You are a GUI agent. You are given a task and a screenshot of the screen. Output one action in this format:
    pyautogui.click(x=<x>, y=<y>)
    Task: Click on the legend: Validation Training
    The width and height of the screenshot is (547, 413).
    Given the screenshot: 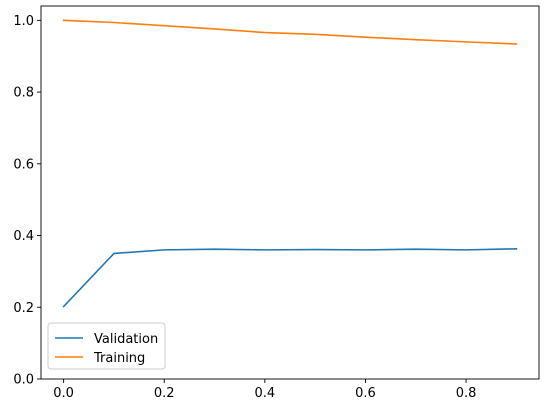 What is the action you would take?
    pyautogui.click(x=106, y=346)
    